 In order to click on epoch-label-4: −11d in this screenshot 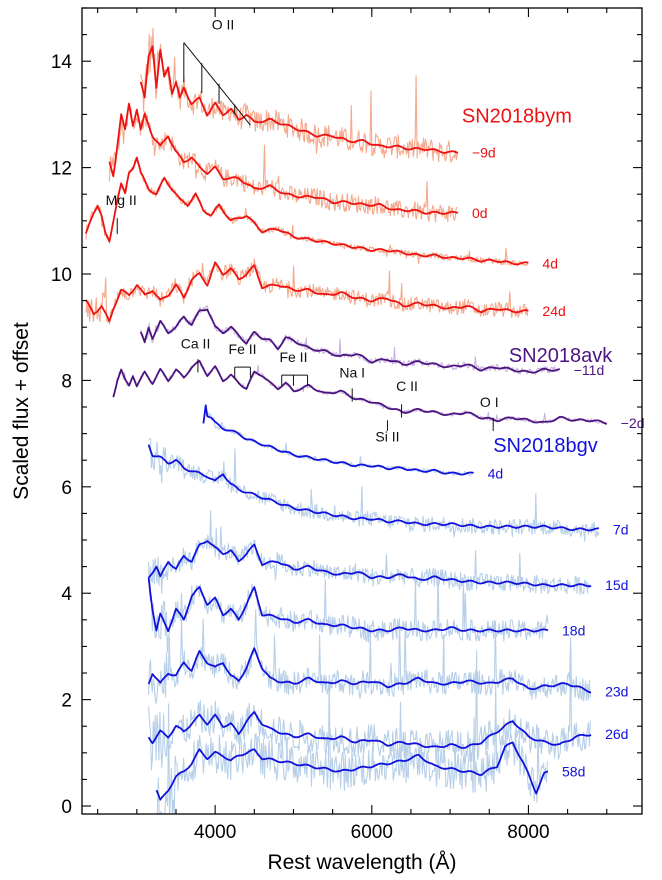, I will do `click(589, 370)`.